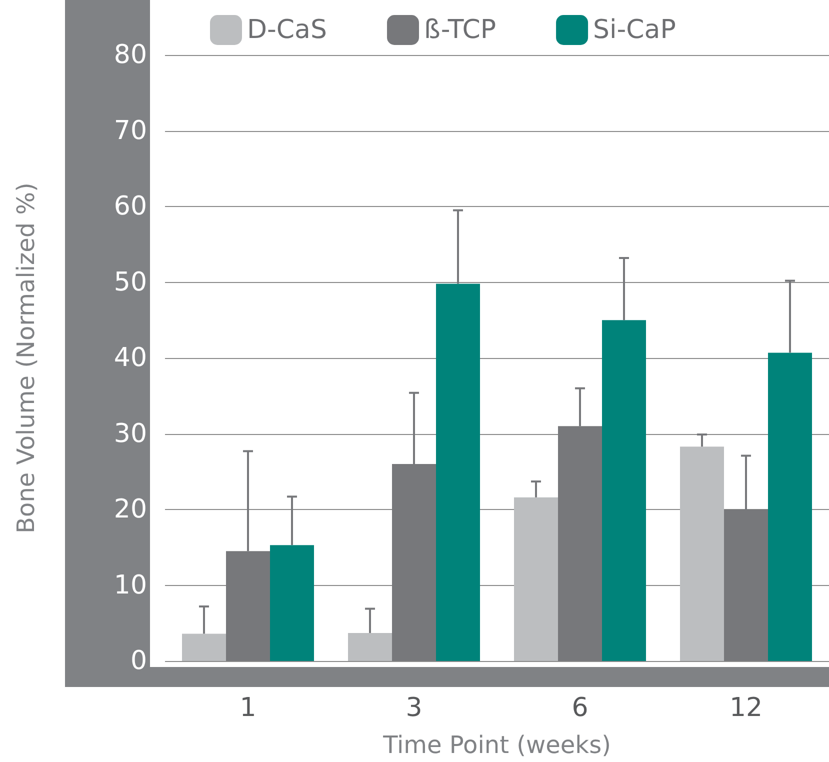  Describe the element at coordinates (496, 745) in the screenshot. I see `x-axis-title: Time Point (weeks)` at that location.